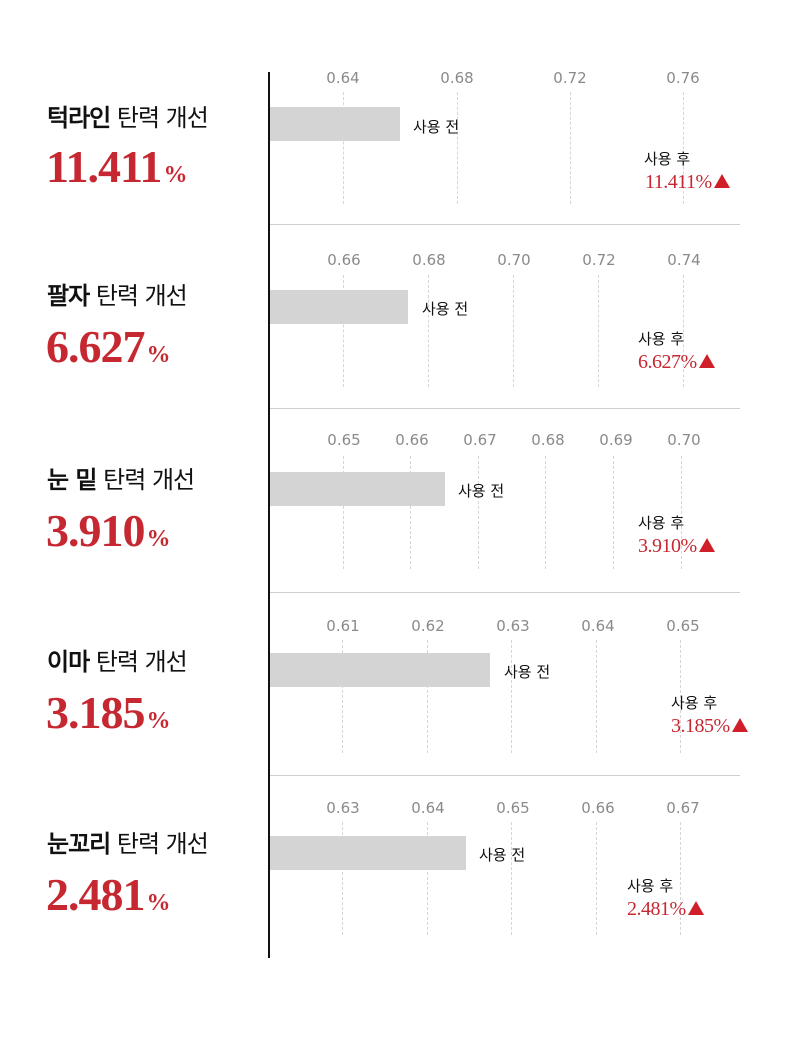 The height and width of the screenshot is (1046, 800). I want to click on improvement-value: 11.411%, so click(117, 166).